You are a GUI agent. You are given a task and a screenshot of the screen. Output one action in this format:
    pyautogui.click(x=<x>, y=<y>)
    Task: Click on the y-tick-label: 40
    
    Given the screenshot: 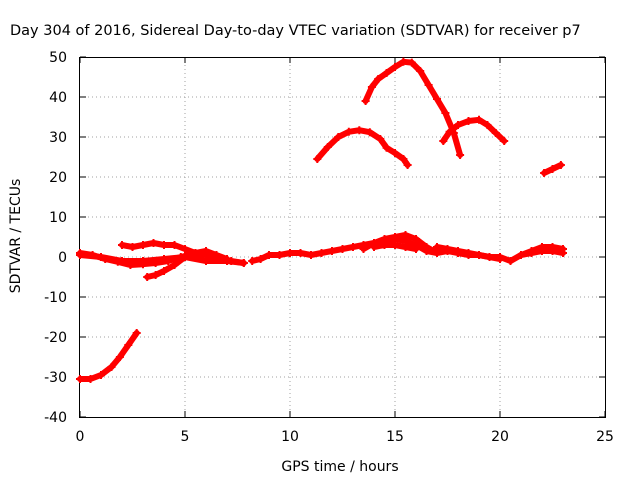 What is the action you would take?
    pyautogui.click(x=58, y=98)
    